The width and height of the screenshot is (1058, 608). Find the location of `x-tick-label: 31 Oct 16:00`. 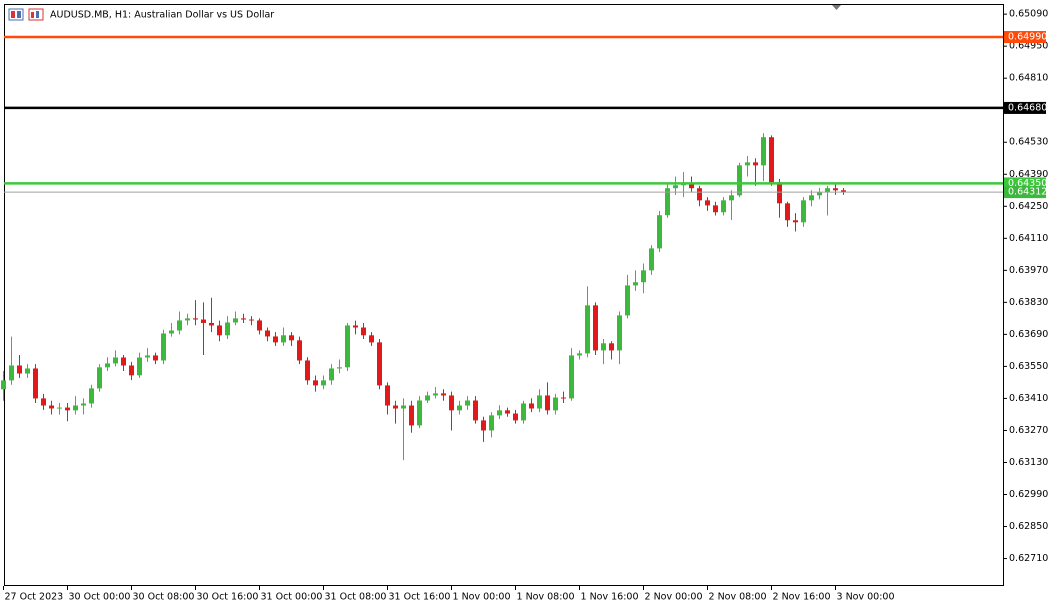

x-tick-label: 31 Oct 16:00 is located at coordinates (420, 597).